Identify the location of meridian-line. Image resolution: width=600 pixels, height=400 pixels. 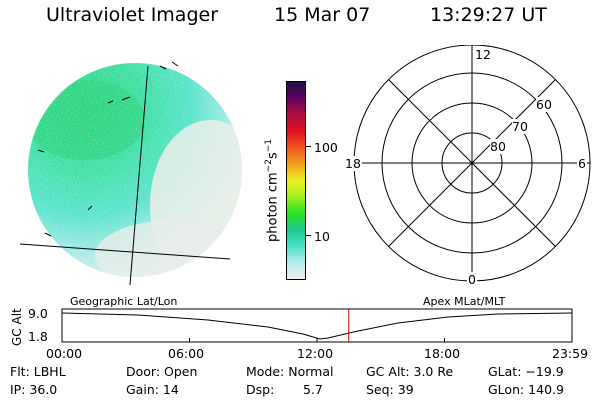
(139, 175).